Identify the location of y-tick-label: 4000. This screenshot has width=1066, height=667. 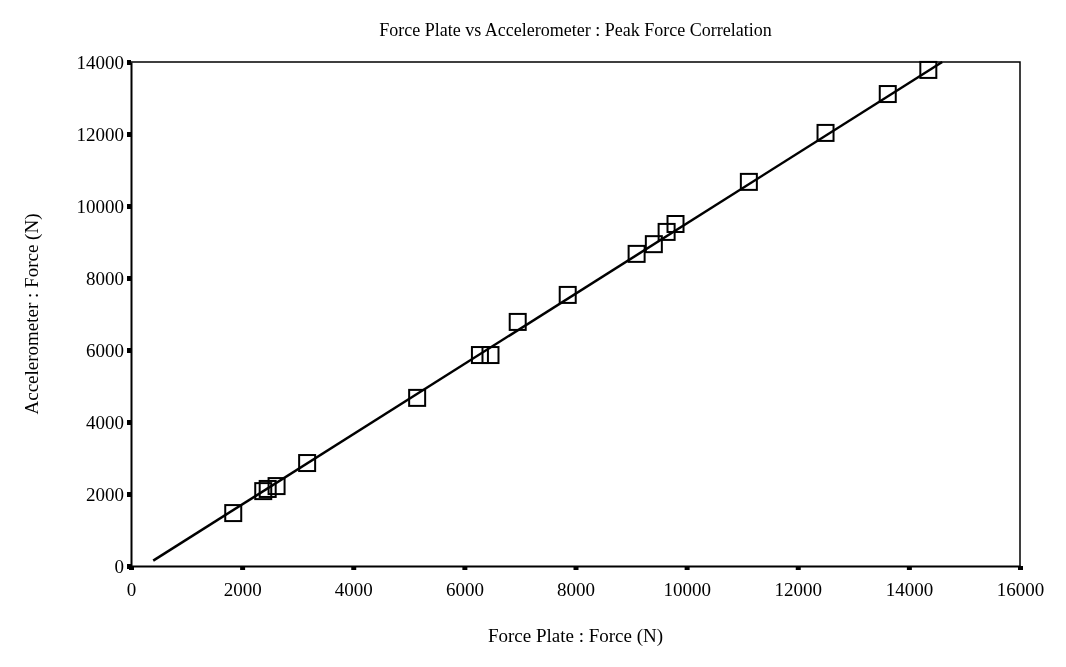
(105, 422).